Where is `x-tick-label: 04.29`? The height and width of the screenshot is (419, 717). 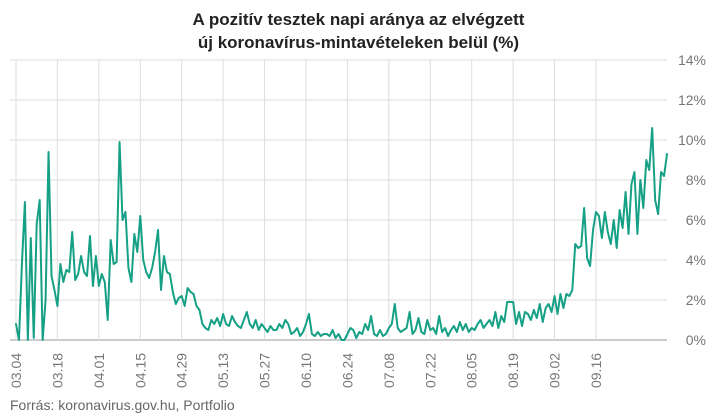
x-tick-label: 04.29 is located at coordinates (182, 370).